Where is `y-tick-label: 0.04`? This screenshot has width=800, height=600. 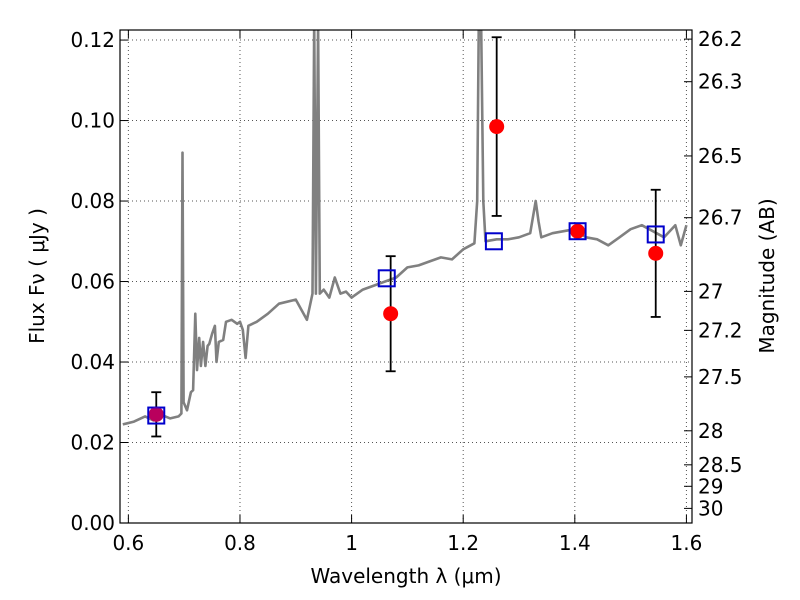 y-tick-label: 0.04 is located at coordinates (92, 362).